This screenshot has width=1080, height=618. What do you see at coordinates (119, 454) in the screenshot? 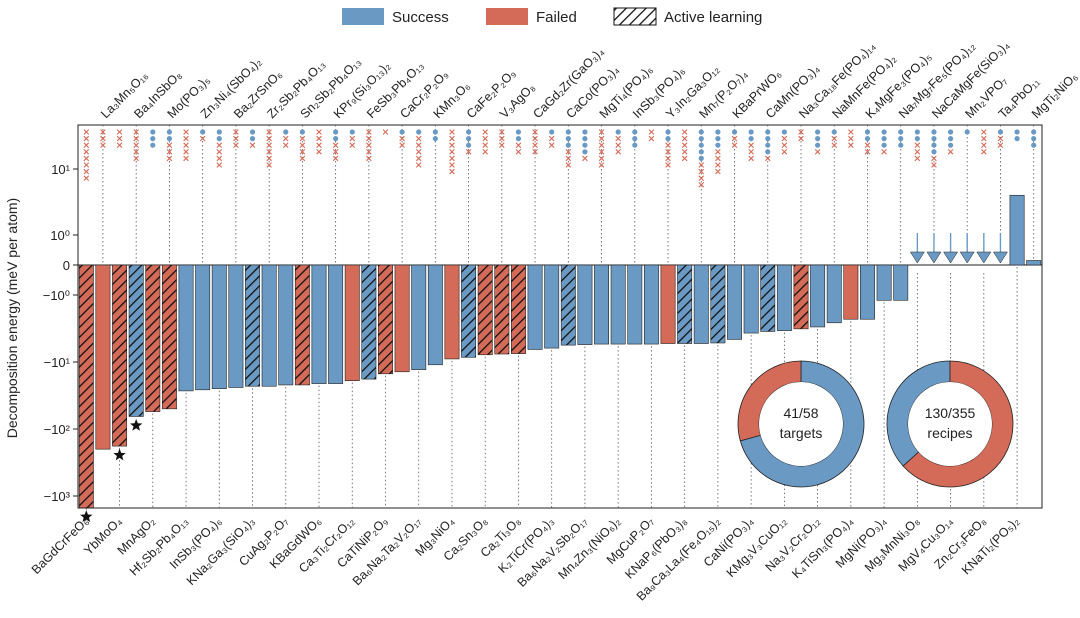
I see `star-marker` at bounding box center [119, 454].